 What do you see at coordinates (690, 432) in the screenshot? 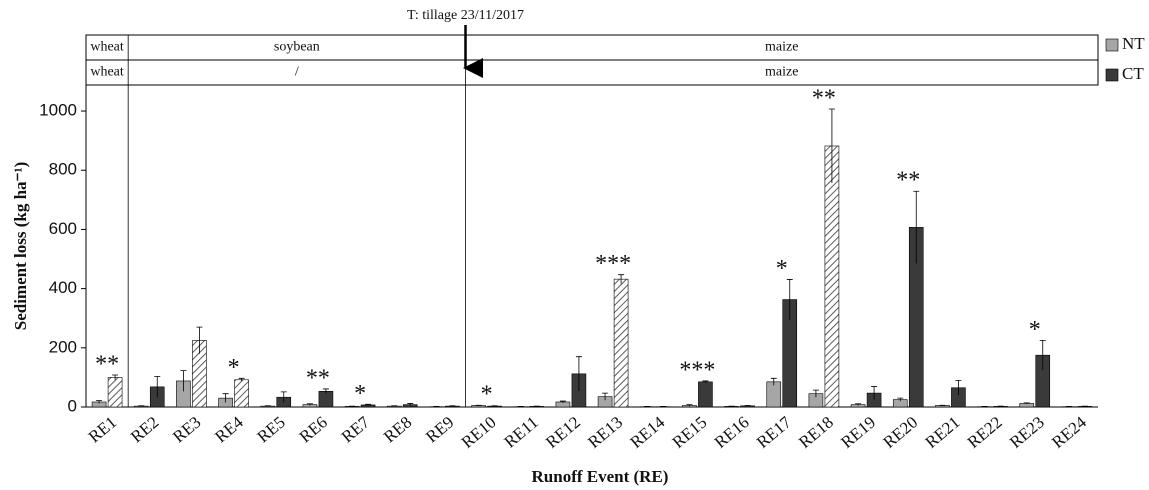
I see `x-tick-label: RE15` at bounding box center [690, 432].